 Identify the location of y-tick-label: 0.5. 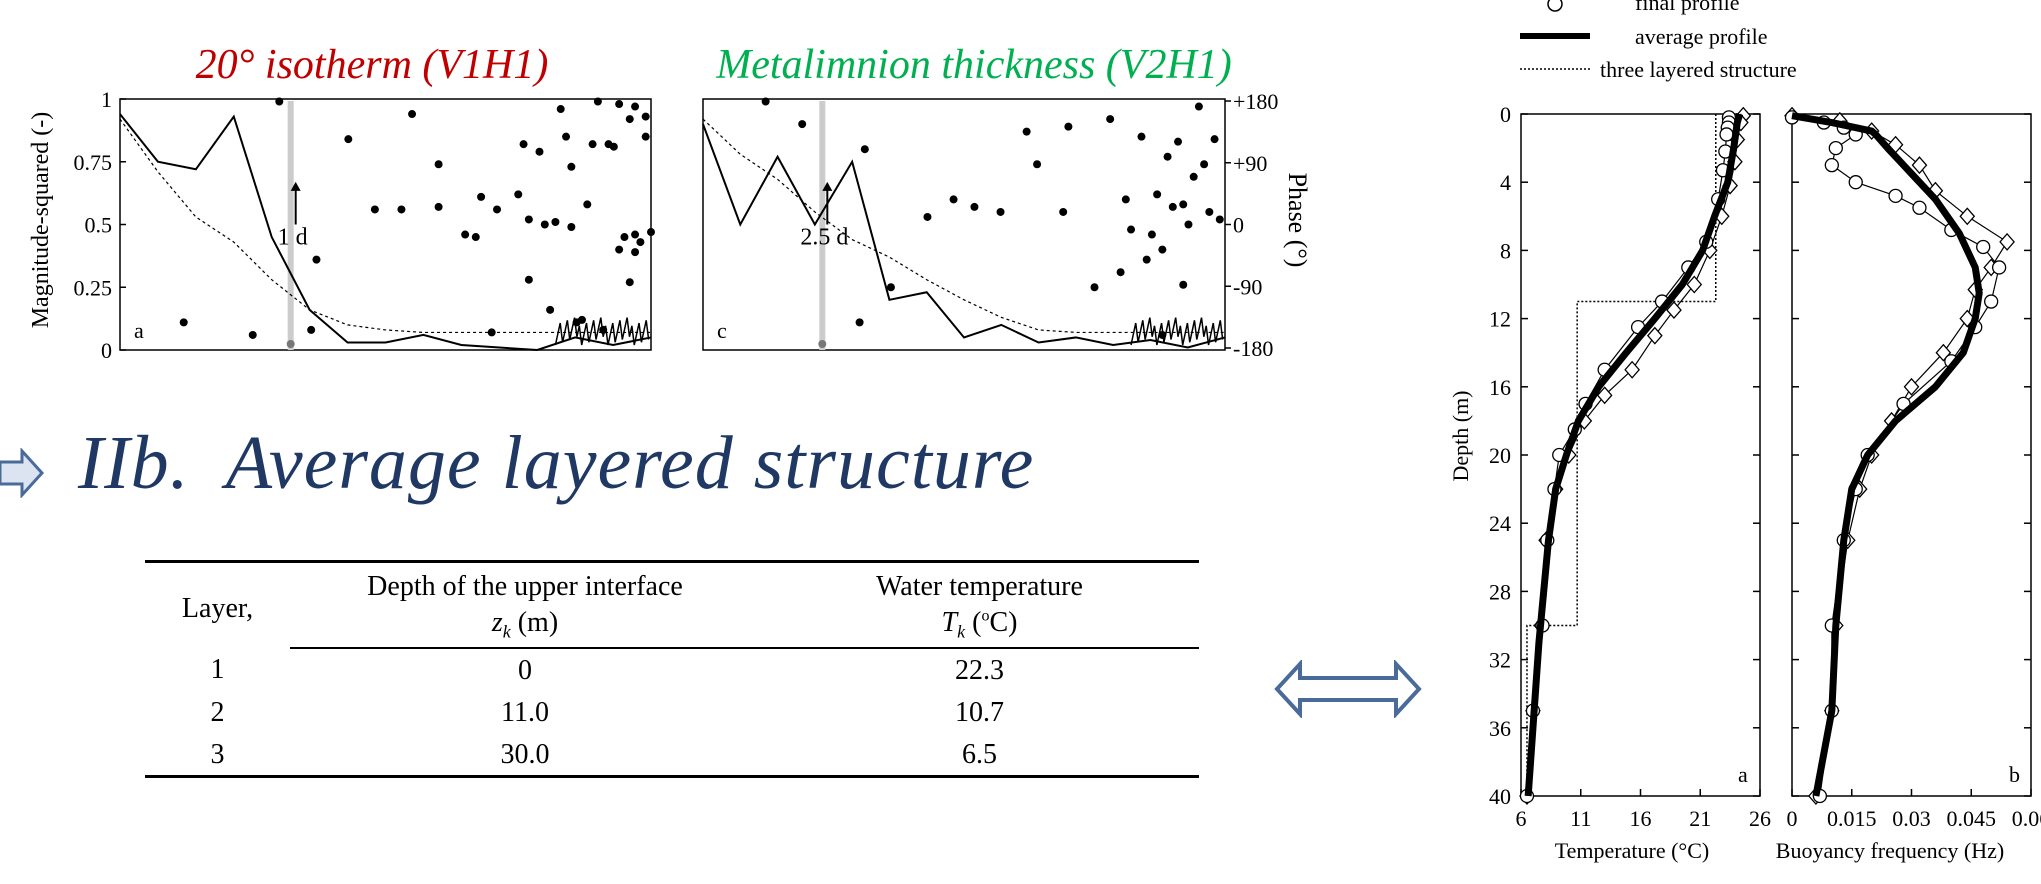
(99, 225).